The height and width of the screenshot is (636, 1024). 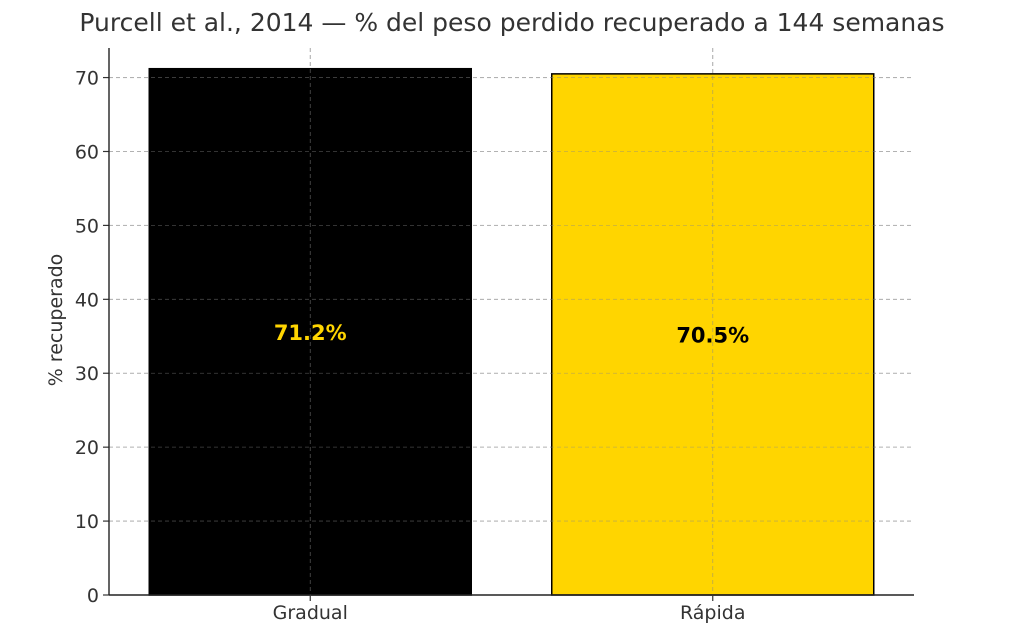 I want to click on data-label: 71.2%, so click(x=310, y=333).